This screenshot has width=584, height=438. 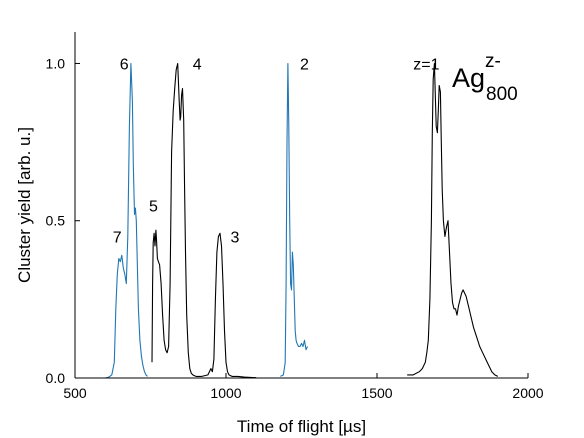 What do you see at coordinates (24, 205) in the screenshot?
I see `y-axis-label: Cluster yield [arb. u.]` at bounding box center [24, 205].